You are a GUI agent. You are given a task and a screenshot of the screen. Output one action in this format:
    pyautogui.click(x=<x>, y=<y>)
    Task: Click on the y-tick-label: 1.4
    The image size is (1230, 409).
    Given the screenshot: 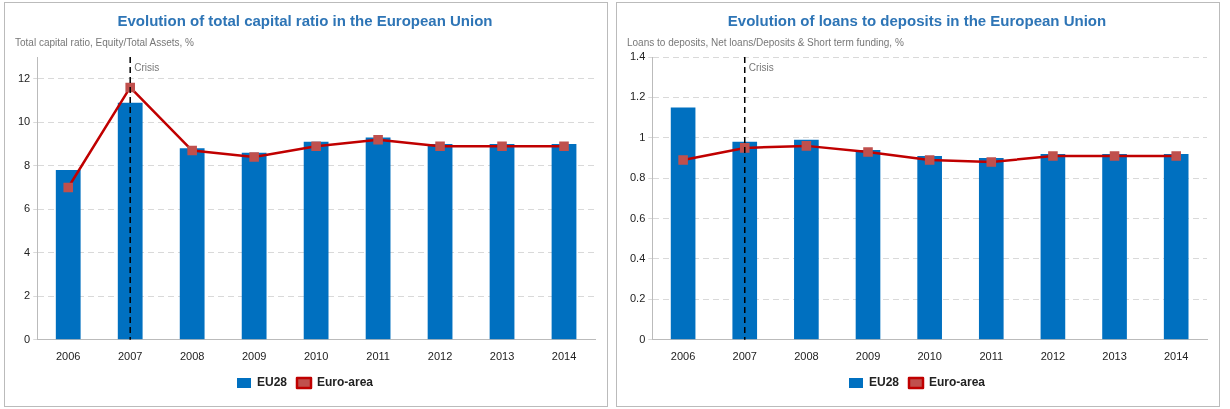 What is the action you would take?
    pyautogui.click(x=637, y=56)
    